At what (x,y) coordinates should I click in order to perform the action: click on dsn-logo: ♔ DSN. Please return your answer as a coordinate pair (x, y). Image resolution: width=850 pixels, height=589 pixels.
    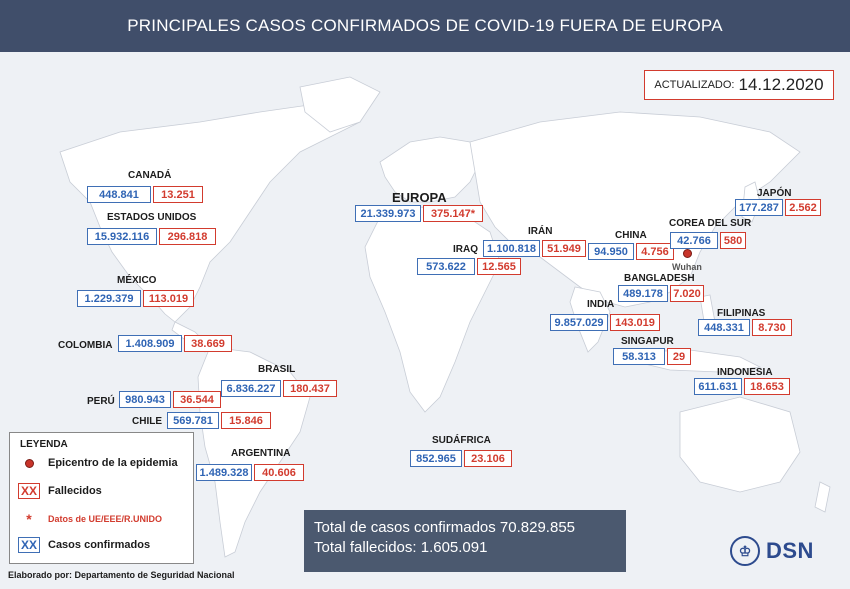
    Looking at the image, I should click on (772, 551).